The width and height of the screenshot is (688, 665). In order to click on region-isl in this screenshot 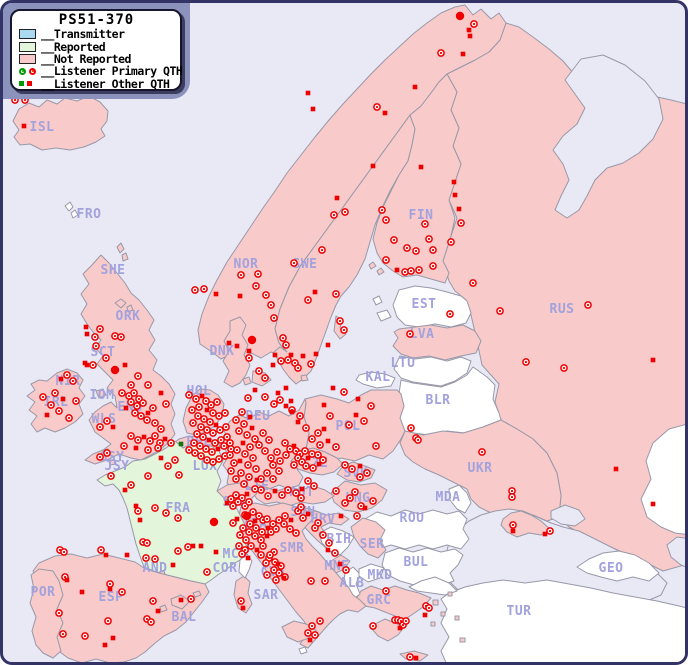, I will do `click(60, 123)`.